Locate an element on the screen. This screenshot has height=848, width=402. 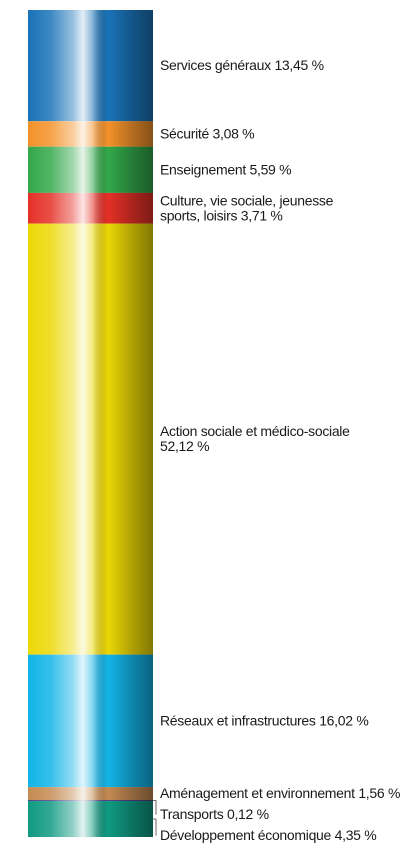
label-line: Enseignement 5,59 % is located at coordinates (225, 169).